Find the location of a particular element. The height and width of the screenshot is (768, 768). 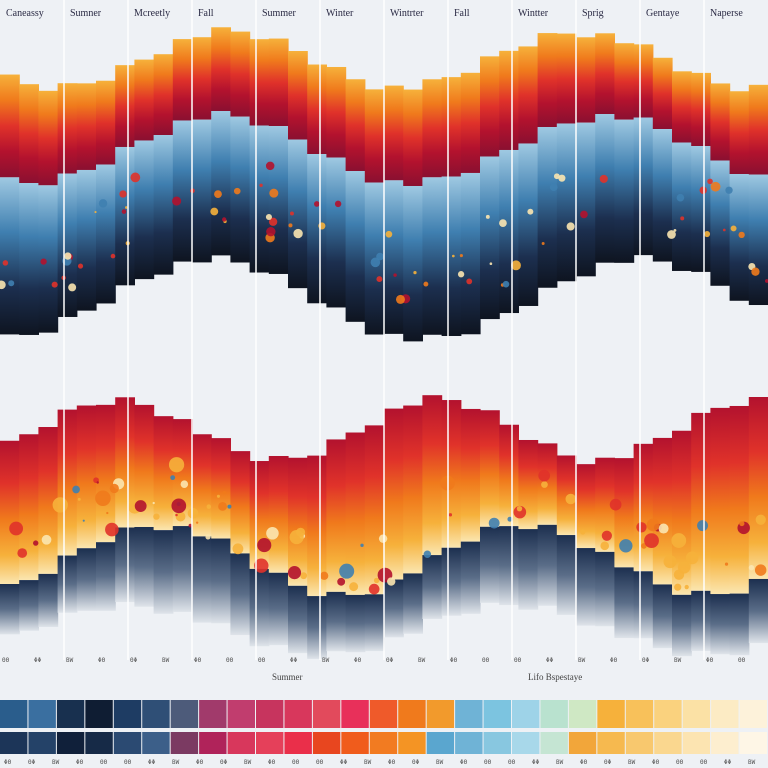

tick-label: ΘΘ is located at coordinates (742, 660).